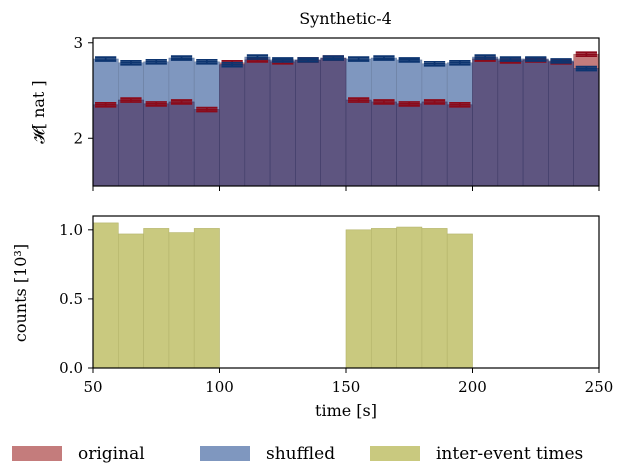 The image size is (617, 470). What do you see at coordinates (599, 387) in the screenshot?
I see `x-tick-label: 250` at bounding box center [599, 387].